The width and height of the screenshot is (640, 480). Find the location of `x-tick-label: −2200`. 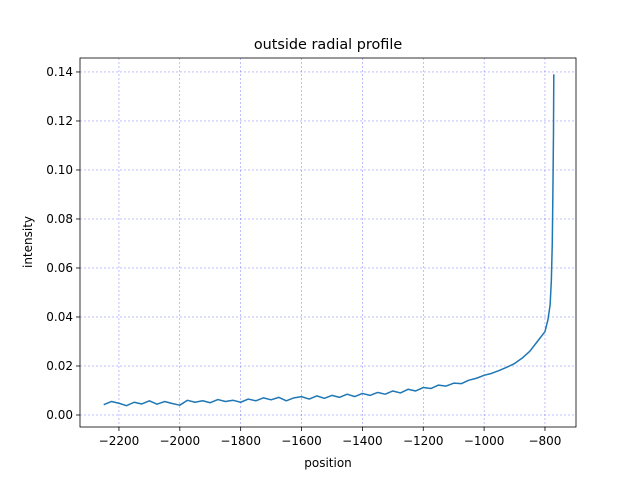

x-tick-label: −2200 is located at coordinates (119, 441).